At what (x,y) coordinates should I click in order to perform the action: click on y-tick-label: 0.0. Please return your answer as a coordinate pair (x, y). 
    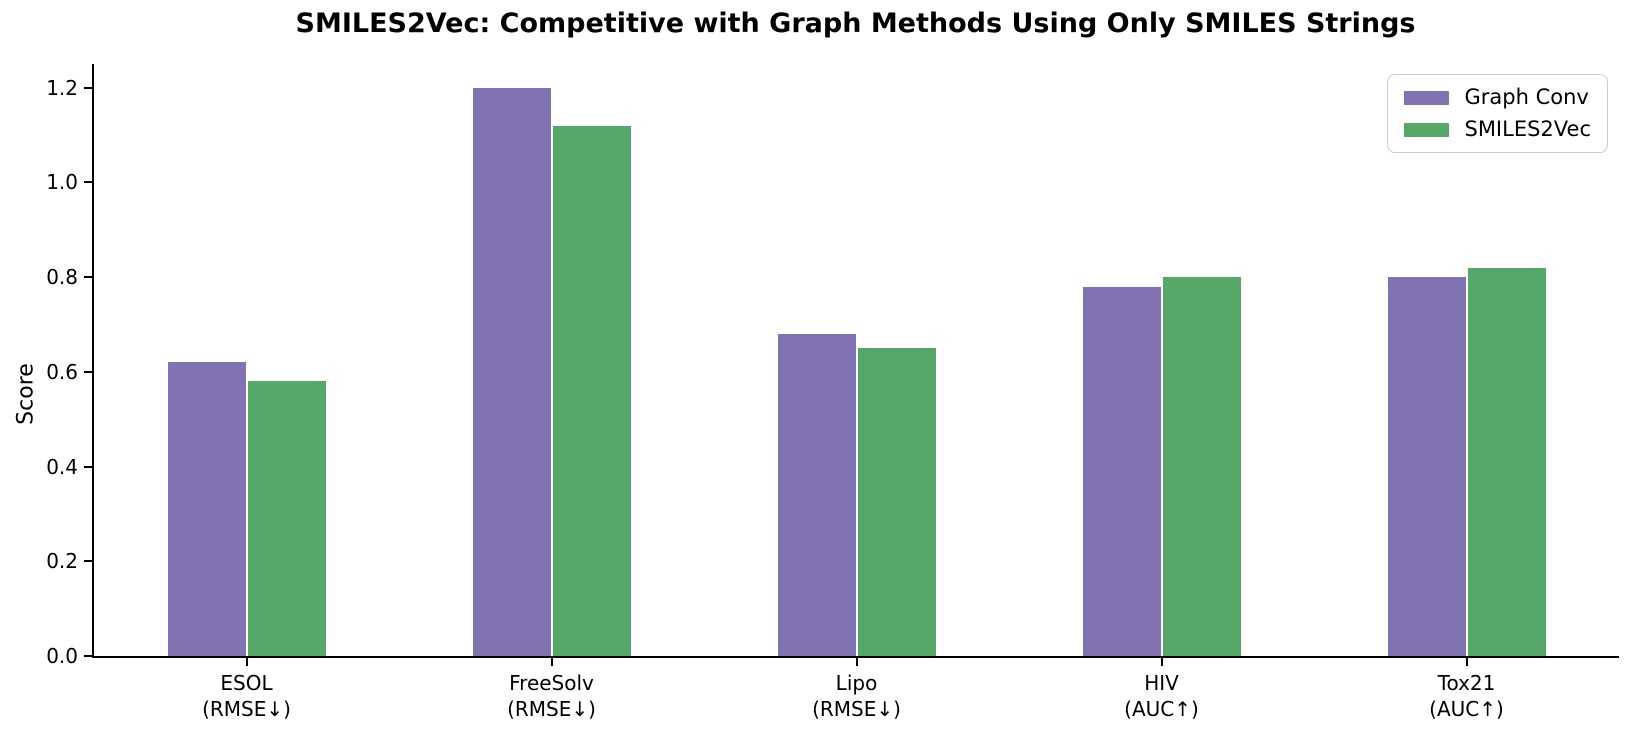
    Looking at the image, I should click on (62, 656).